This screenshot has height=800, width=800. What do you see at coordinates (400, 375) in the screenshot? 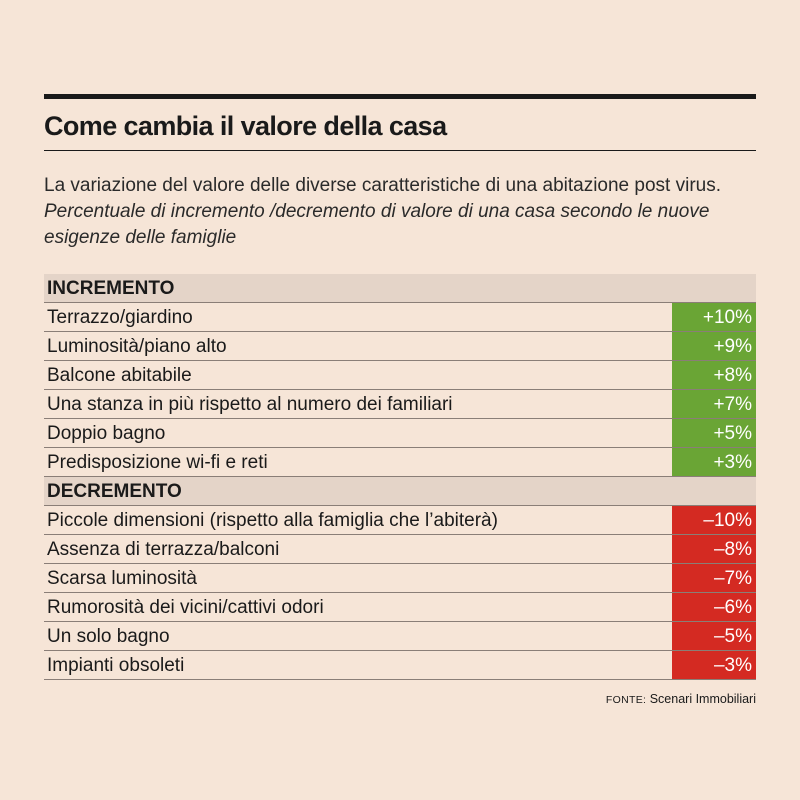
I see `table-row: Balcone abitabile +8%` at bounding box center [400, 375].